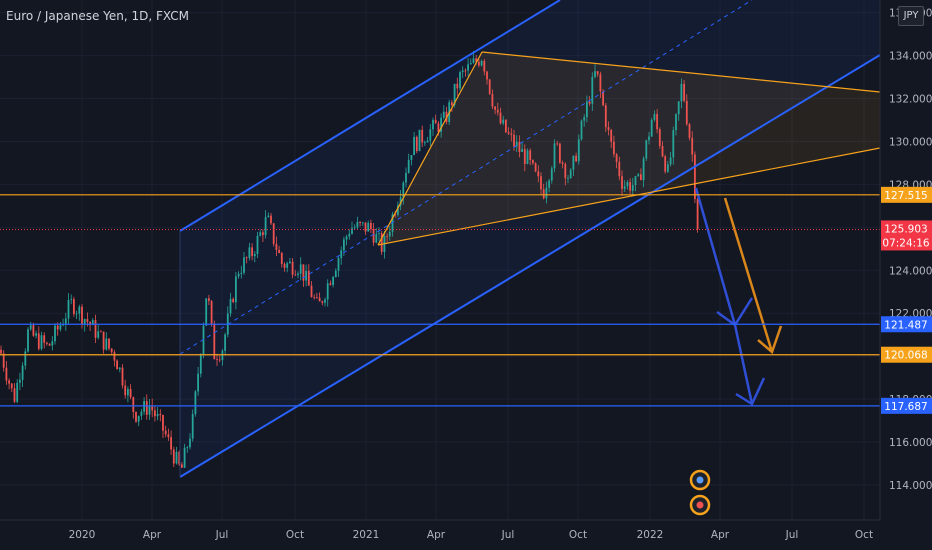  Describe the element at coordinates (905, 356) in the screenshot. I see `price-tag-label-3: 120.068` at that location.